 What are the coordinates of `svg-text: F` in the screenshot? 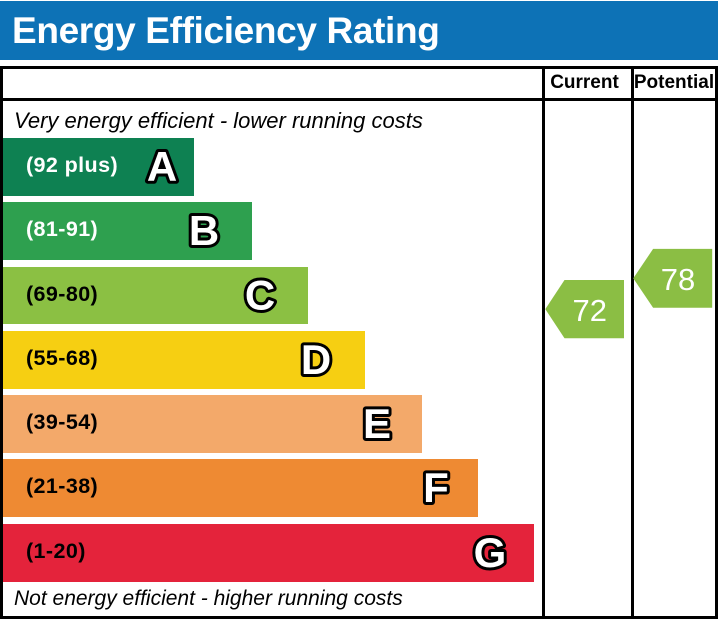 It's located at (436, 487).